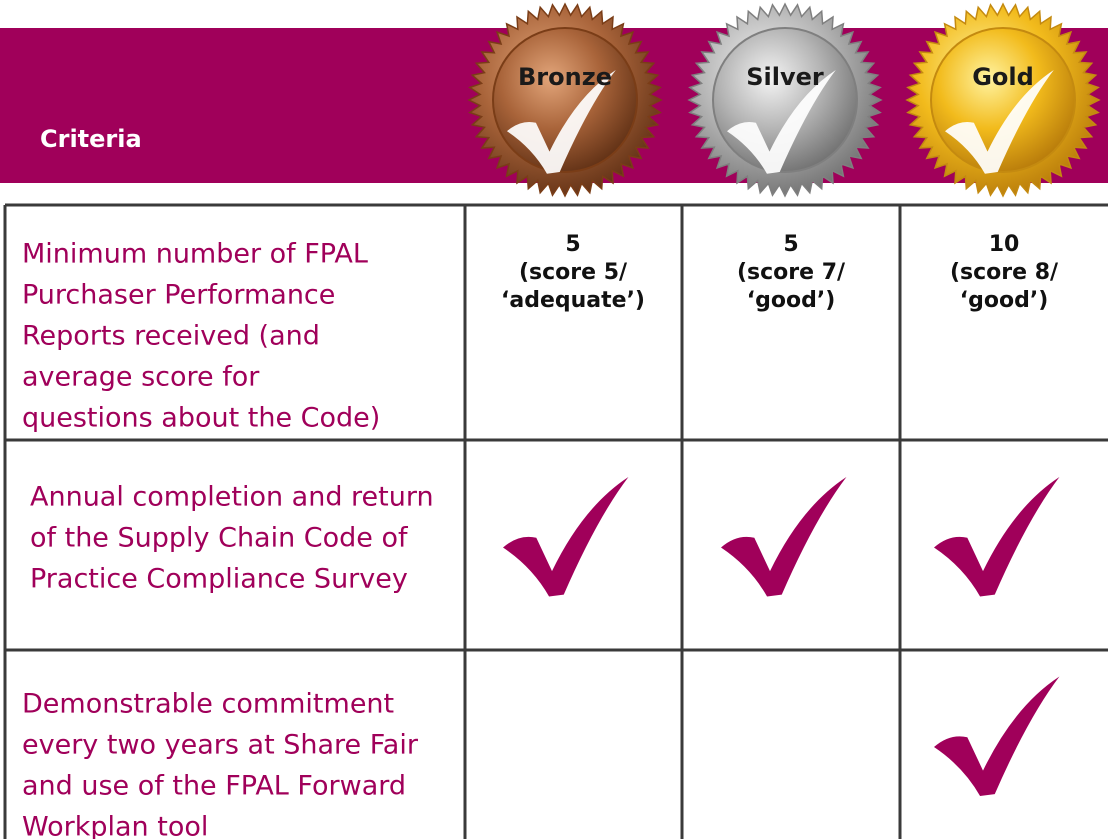 The height and width of the screenshot is (839, 1108). Describe the element at coordinates (214, 786) in the screenshot. I see `criterion-line: and use of the FPAL Forward` at that location.